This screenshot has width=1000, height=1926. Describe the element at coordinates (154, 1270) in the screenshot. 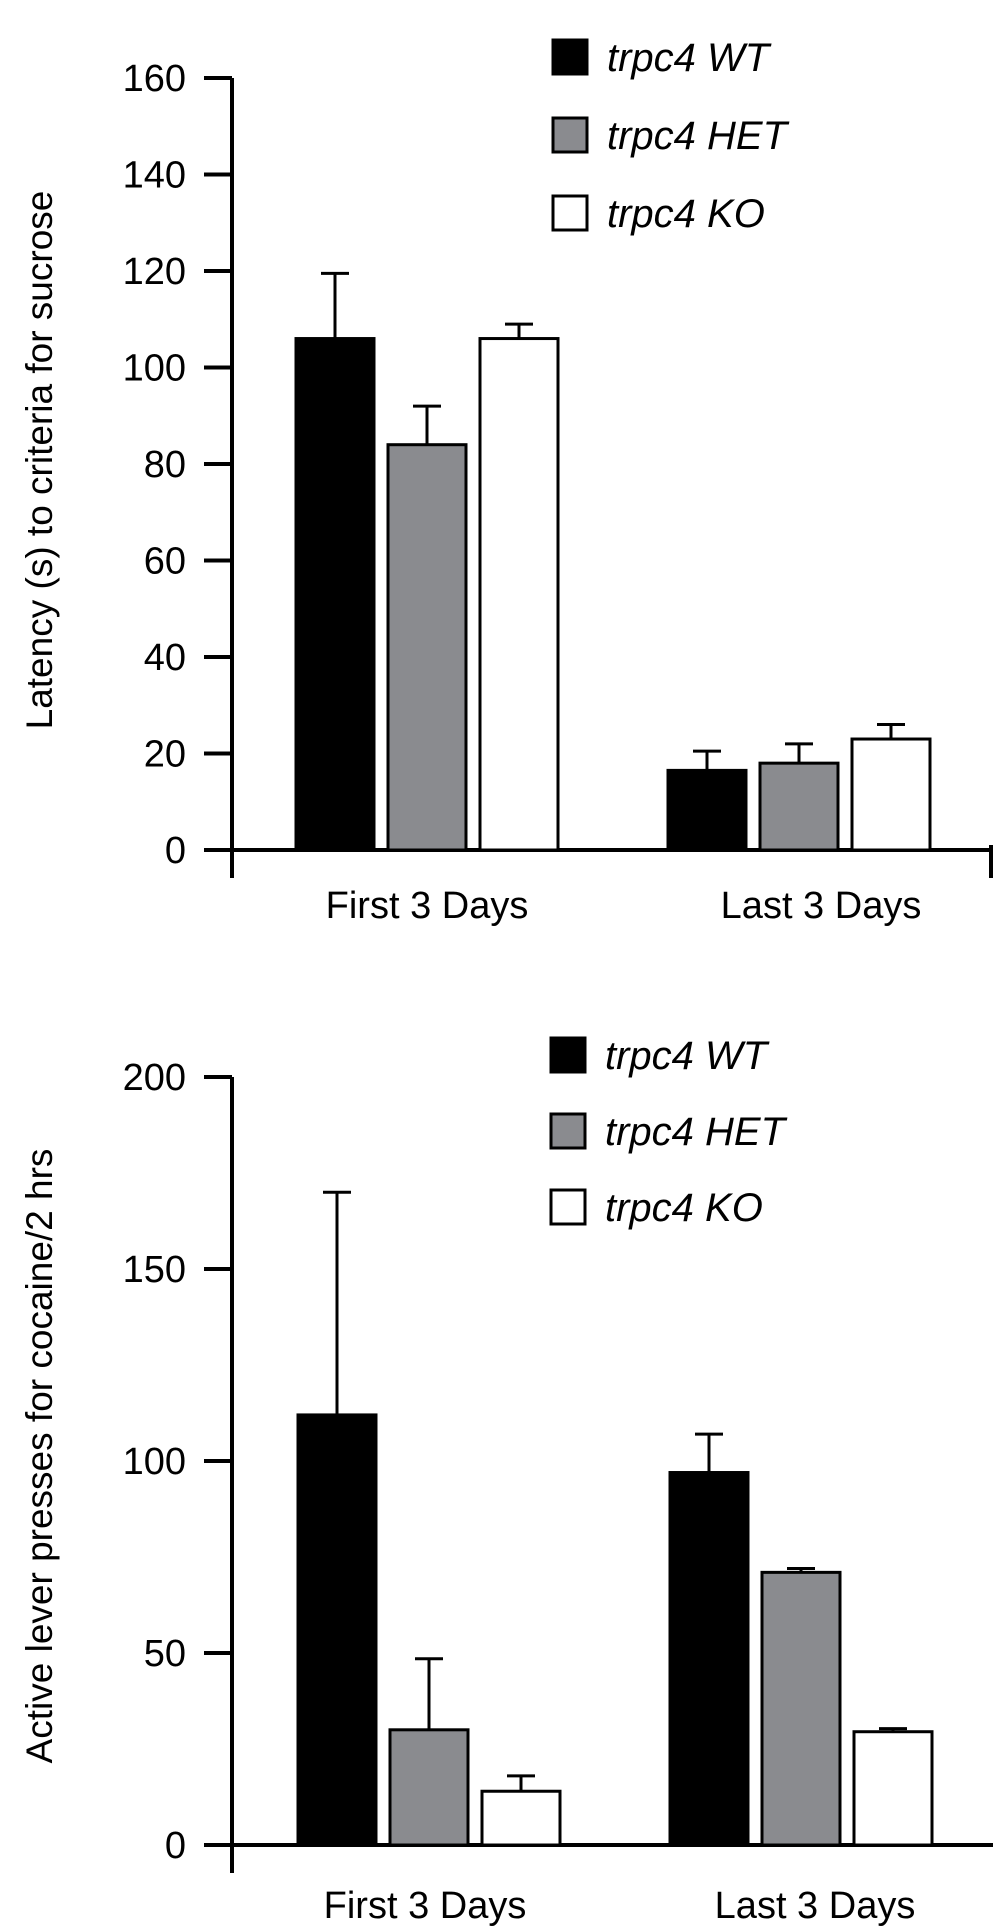

I see `y-tick-label: 150` at that location.